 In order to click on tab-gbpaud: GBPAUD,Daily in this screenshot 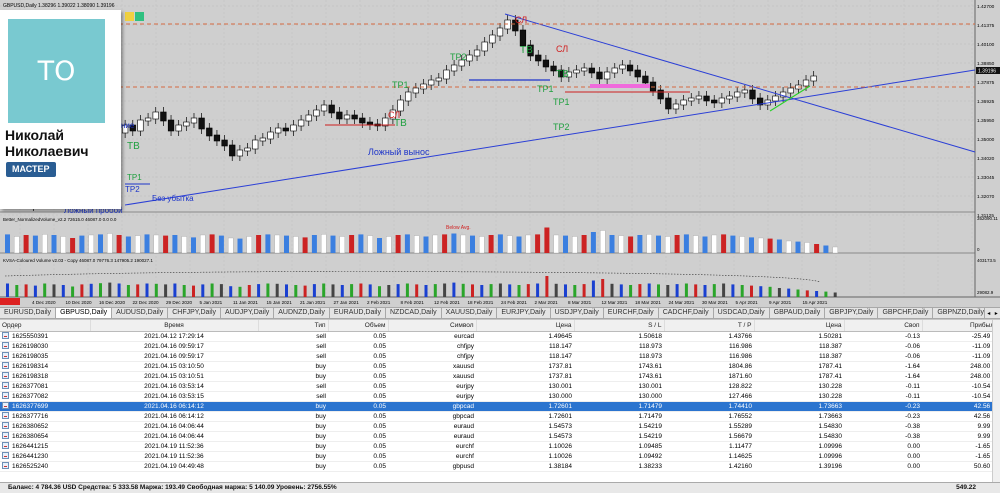, I will do `click(798, 313)`.